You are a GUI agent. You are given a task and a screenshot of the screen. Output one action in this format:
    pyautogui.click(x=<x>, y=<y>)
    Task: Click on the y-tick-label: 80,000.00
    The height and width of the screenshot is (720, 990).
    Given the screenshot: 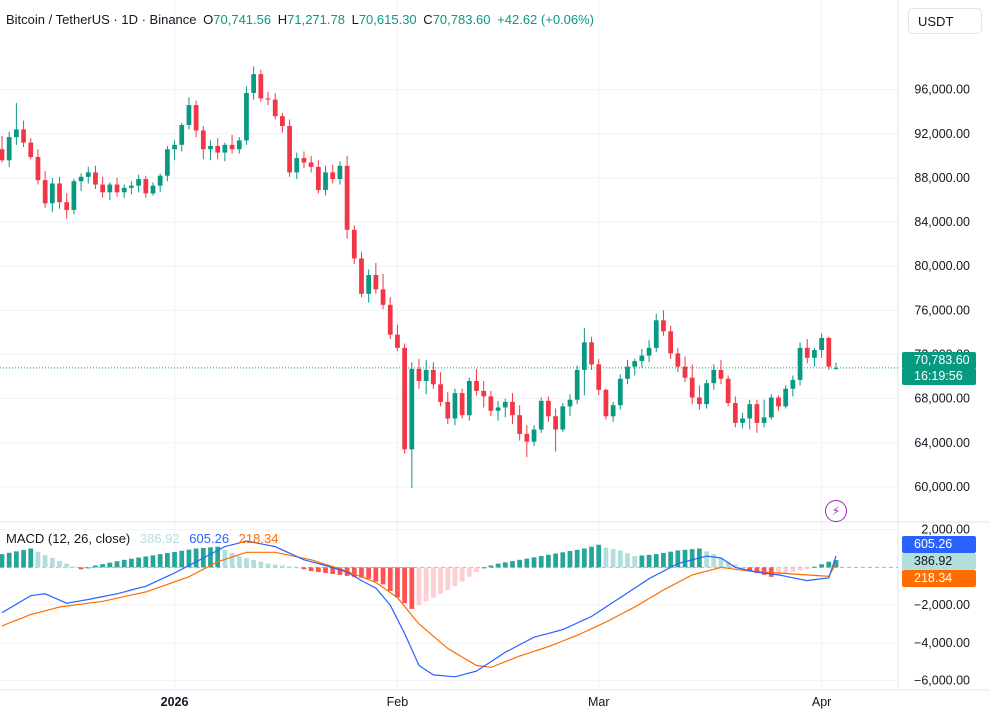 What is the action you would take?
    pyautogui.click(x=942, y=266)
    